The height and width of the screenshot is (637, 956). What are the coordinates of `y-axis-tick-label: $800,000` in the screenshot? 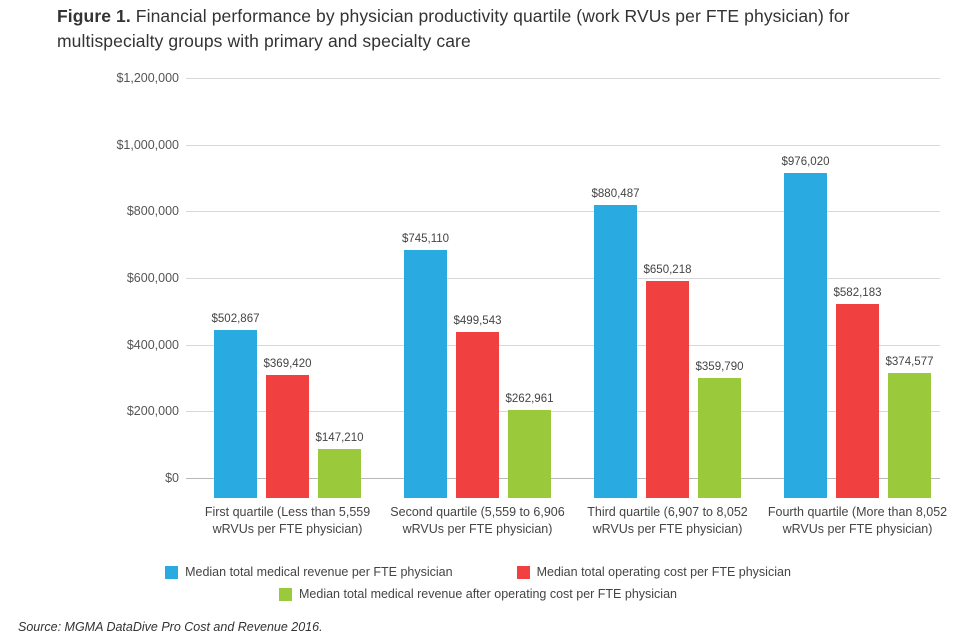 It's located at (152, 211).